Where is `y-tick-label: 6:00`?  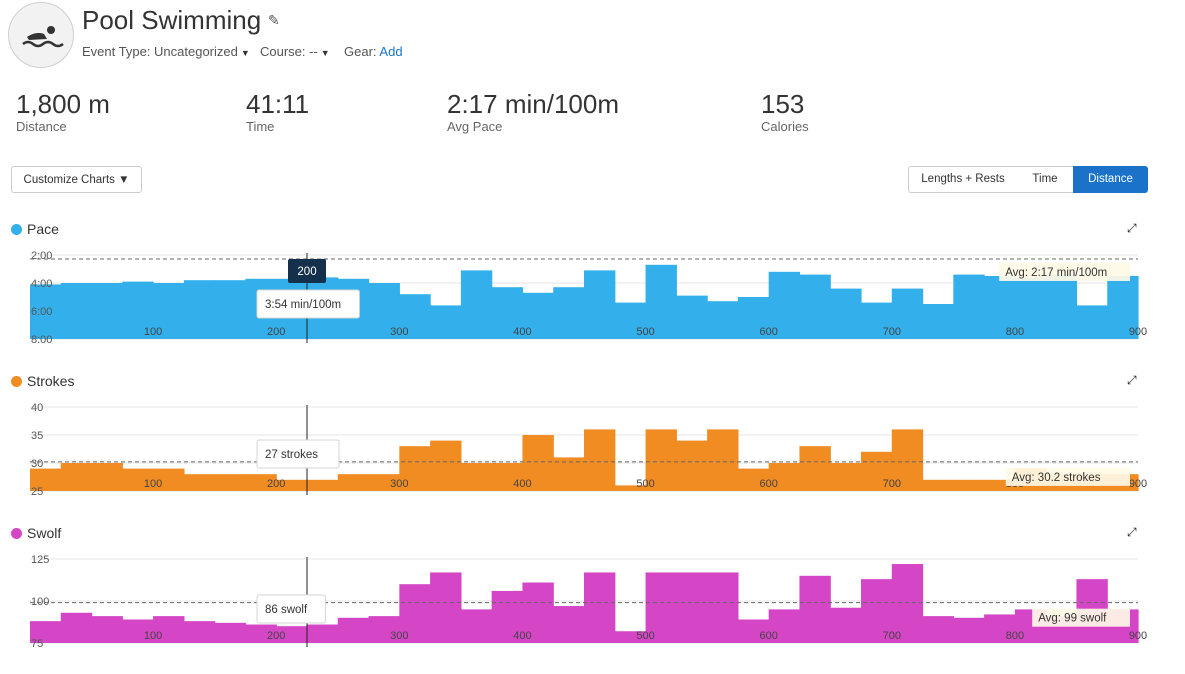
y-tick-label: 6:00 is located at coordinates (41, 312).